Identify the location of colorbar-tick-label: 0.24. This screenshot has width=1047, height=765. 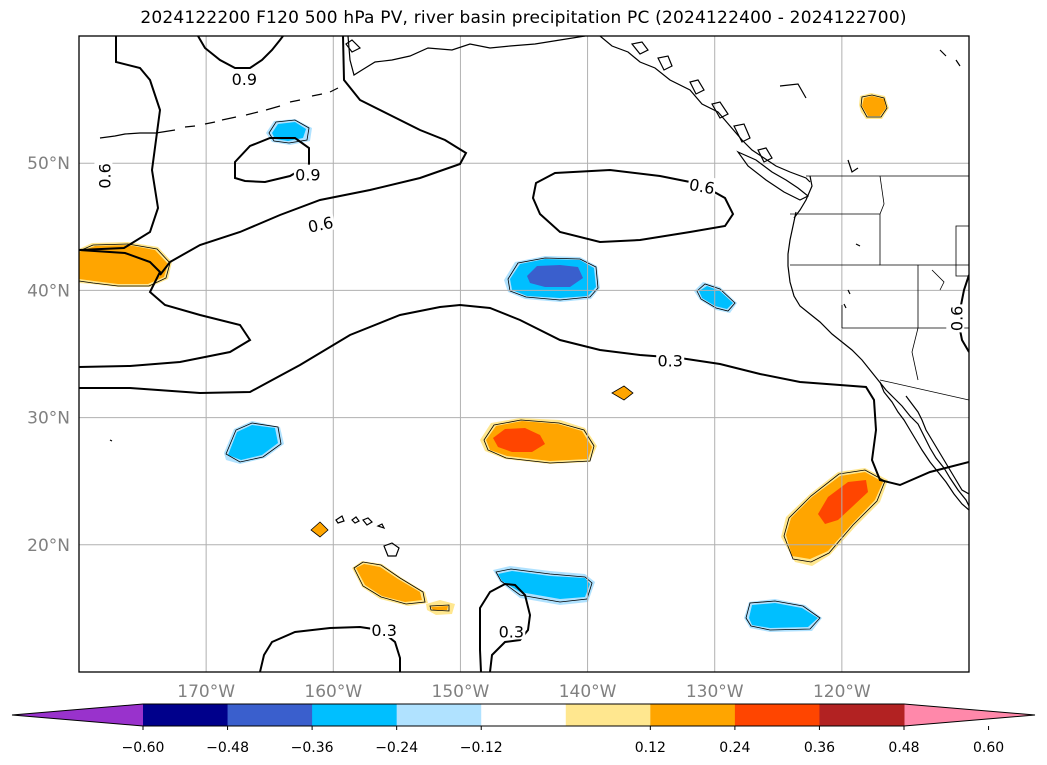
(734, 748).